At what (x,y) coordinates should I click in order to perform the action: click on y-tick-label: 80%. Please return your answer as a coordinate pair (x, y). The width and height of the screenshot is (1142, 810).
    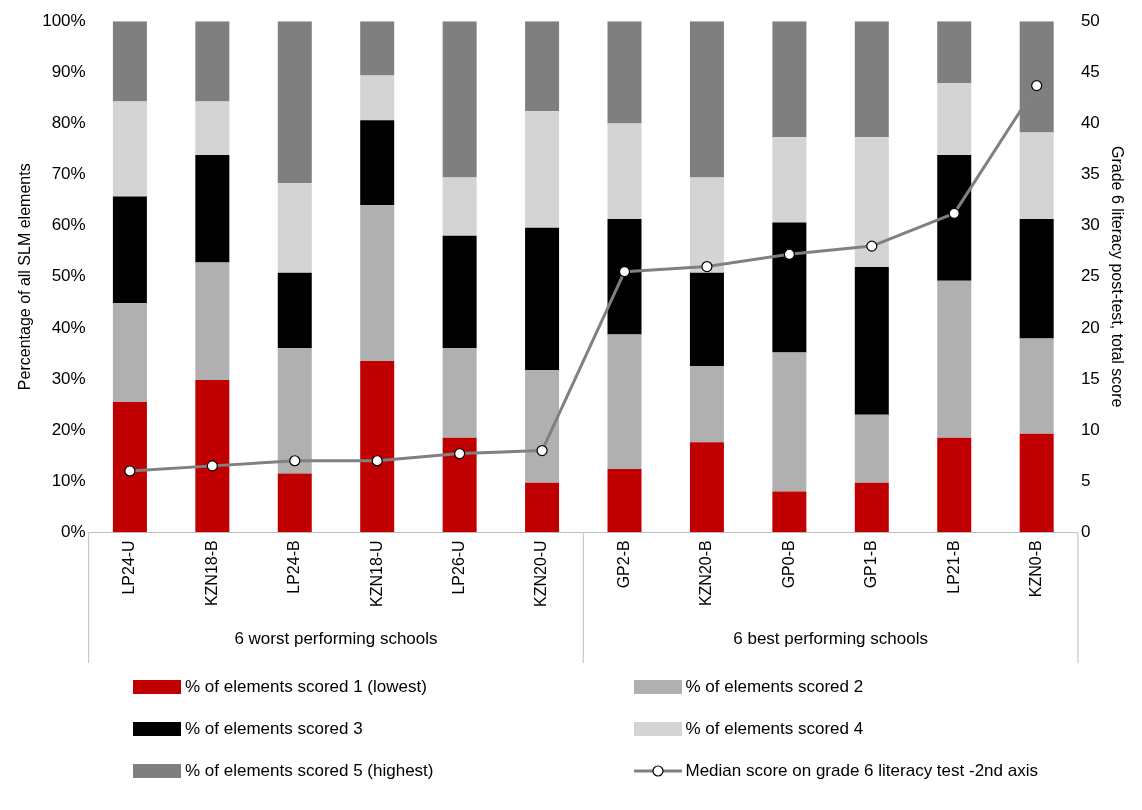
    Looking at the image, I should click on (68, 123).